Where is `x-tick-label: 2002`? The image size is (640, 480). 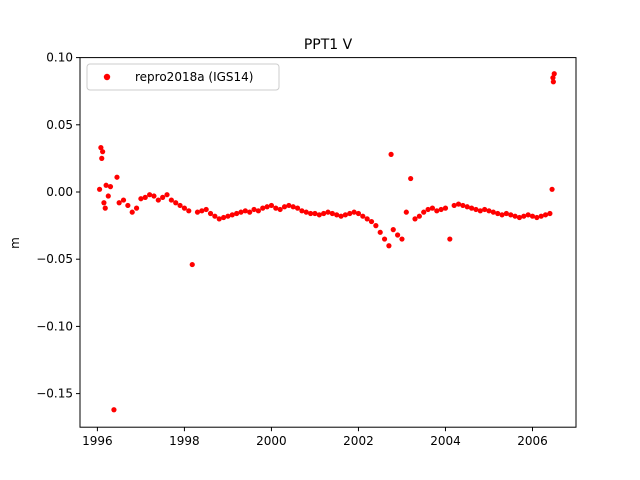 x-tick-label: 2002 is located at coordinates (358, 441).